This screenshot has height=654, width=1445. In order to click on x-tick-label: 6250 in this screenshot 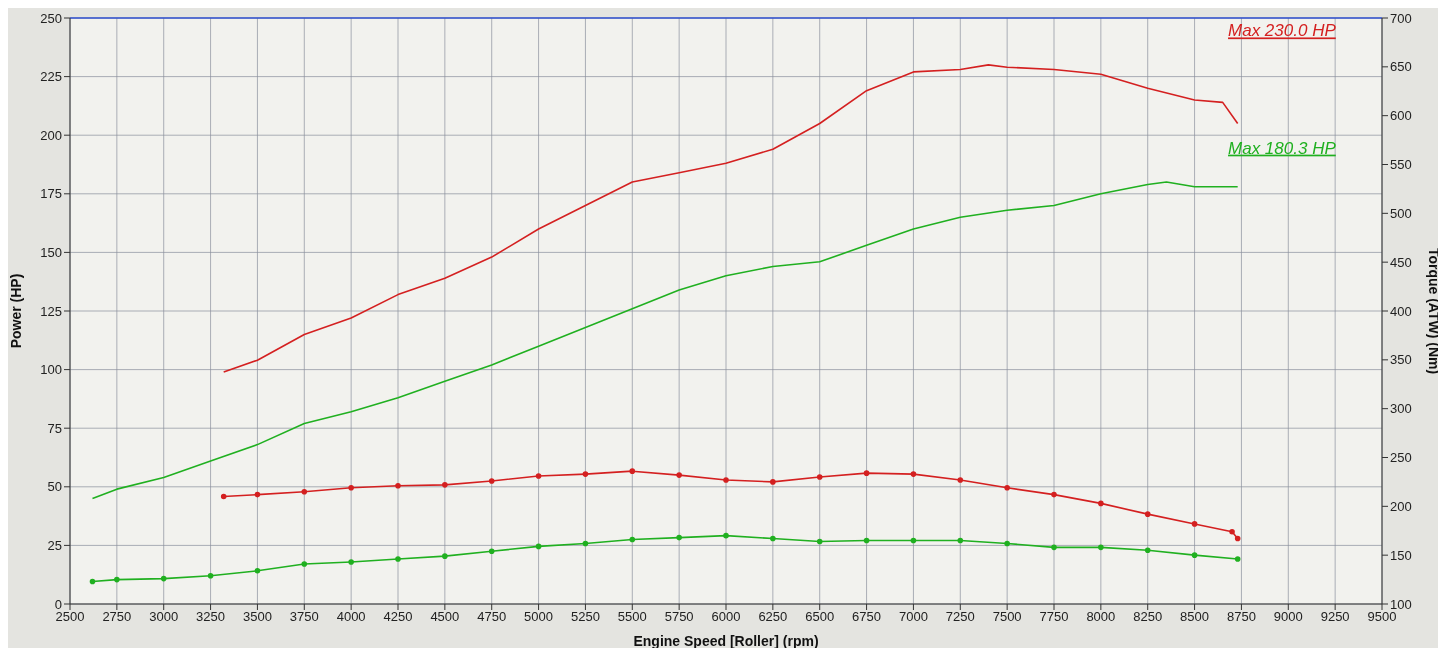, I will do `click(773, 617)`.